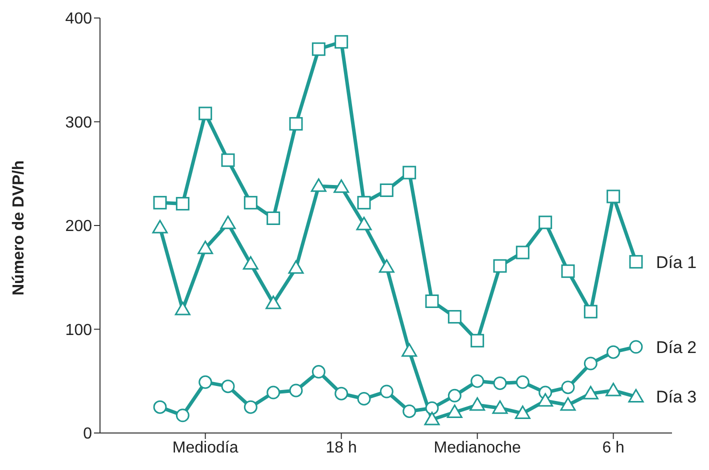  Describe the element at coordinates (19, 228) in the screenshot. I see `y-axis-title: Número de DVP/h` at that location.